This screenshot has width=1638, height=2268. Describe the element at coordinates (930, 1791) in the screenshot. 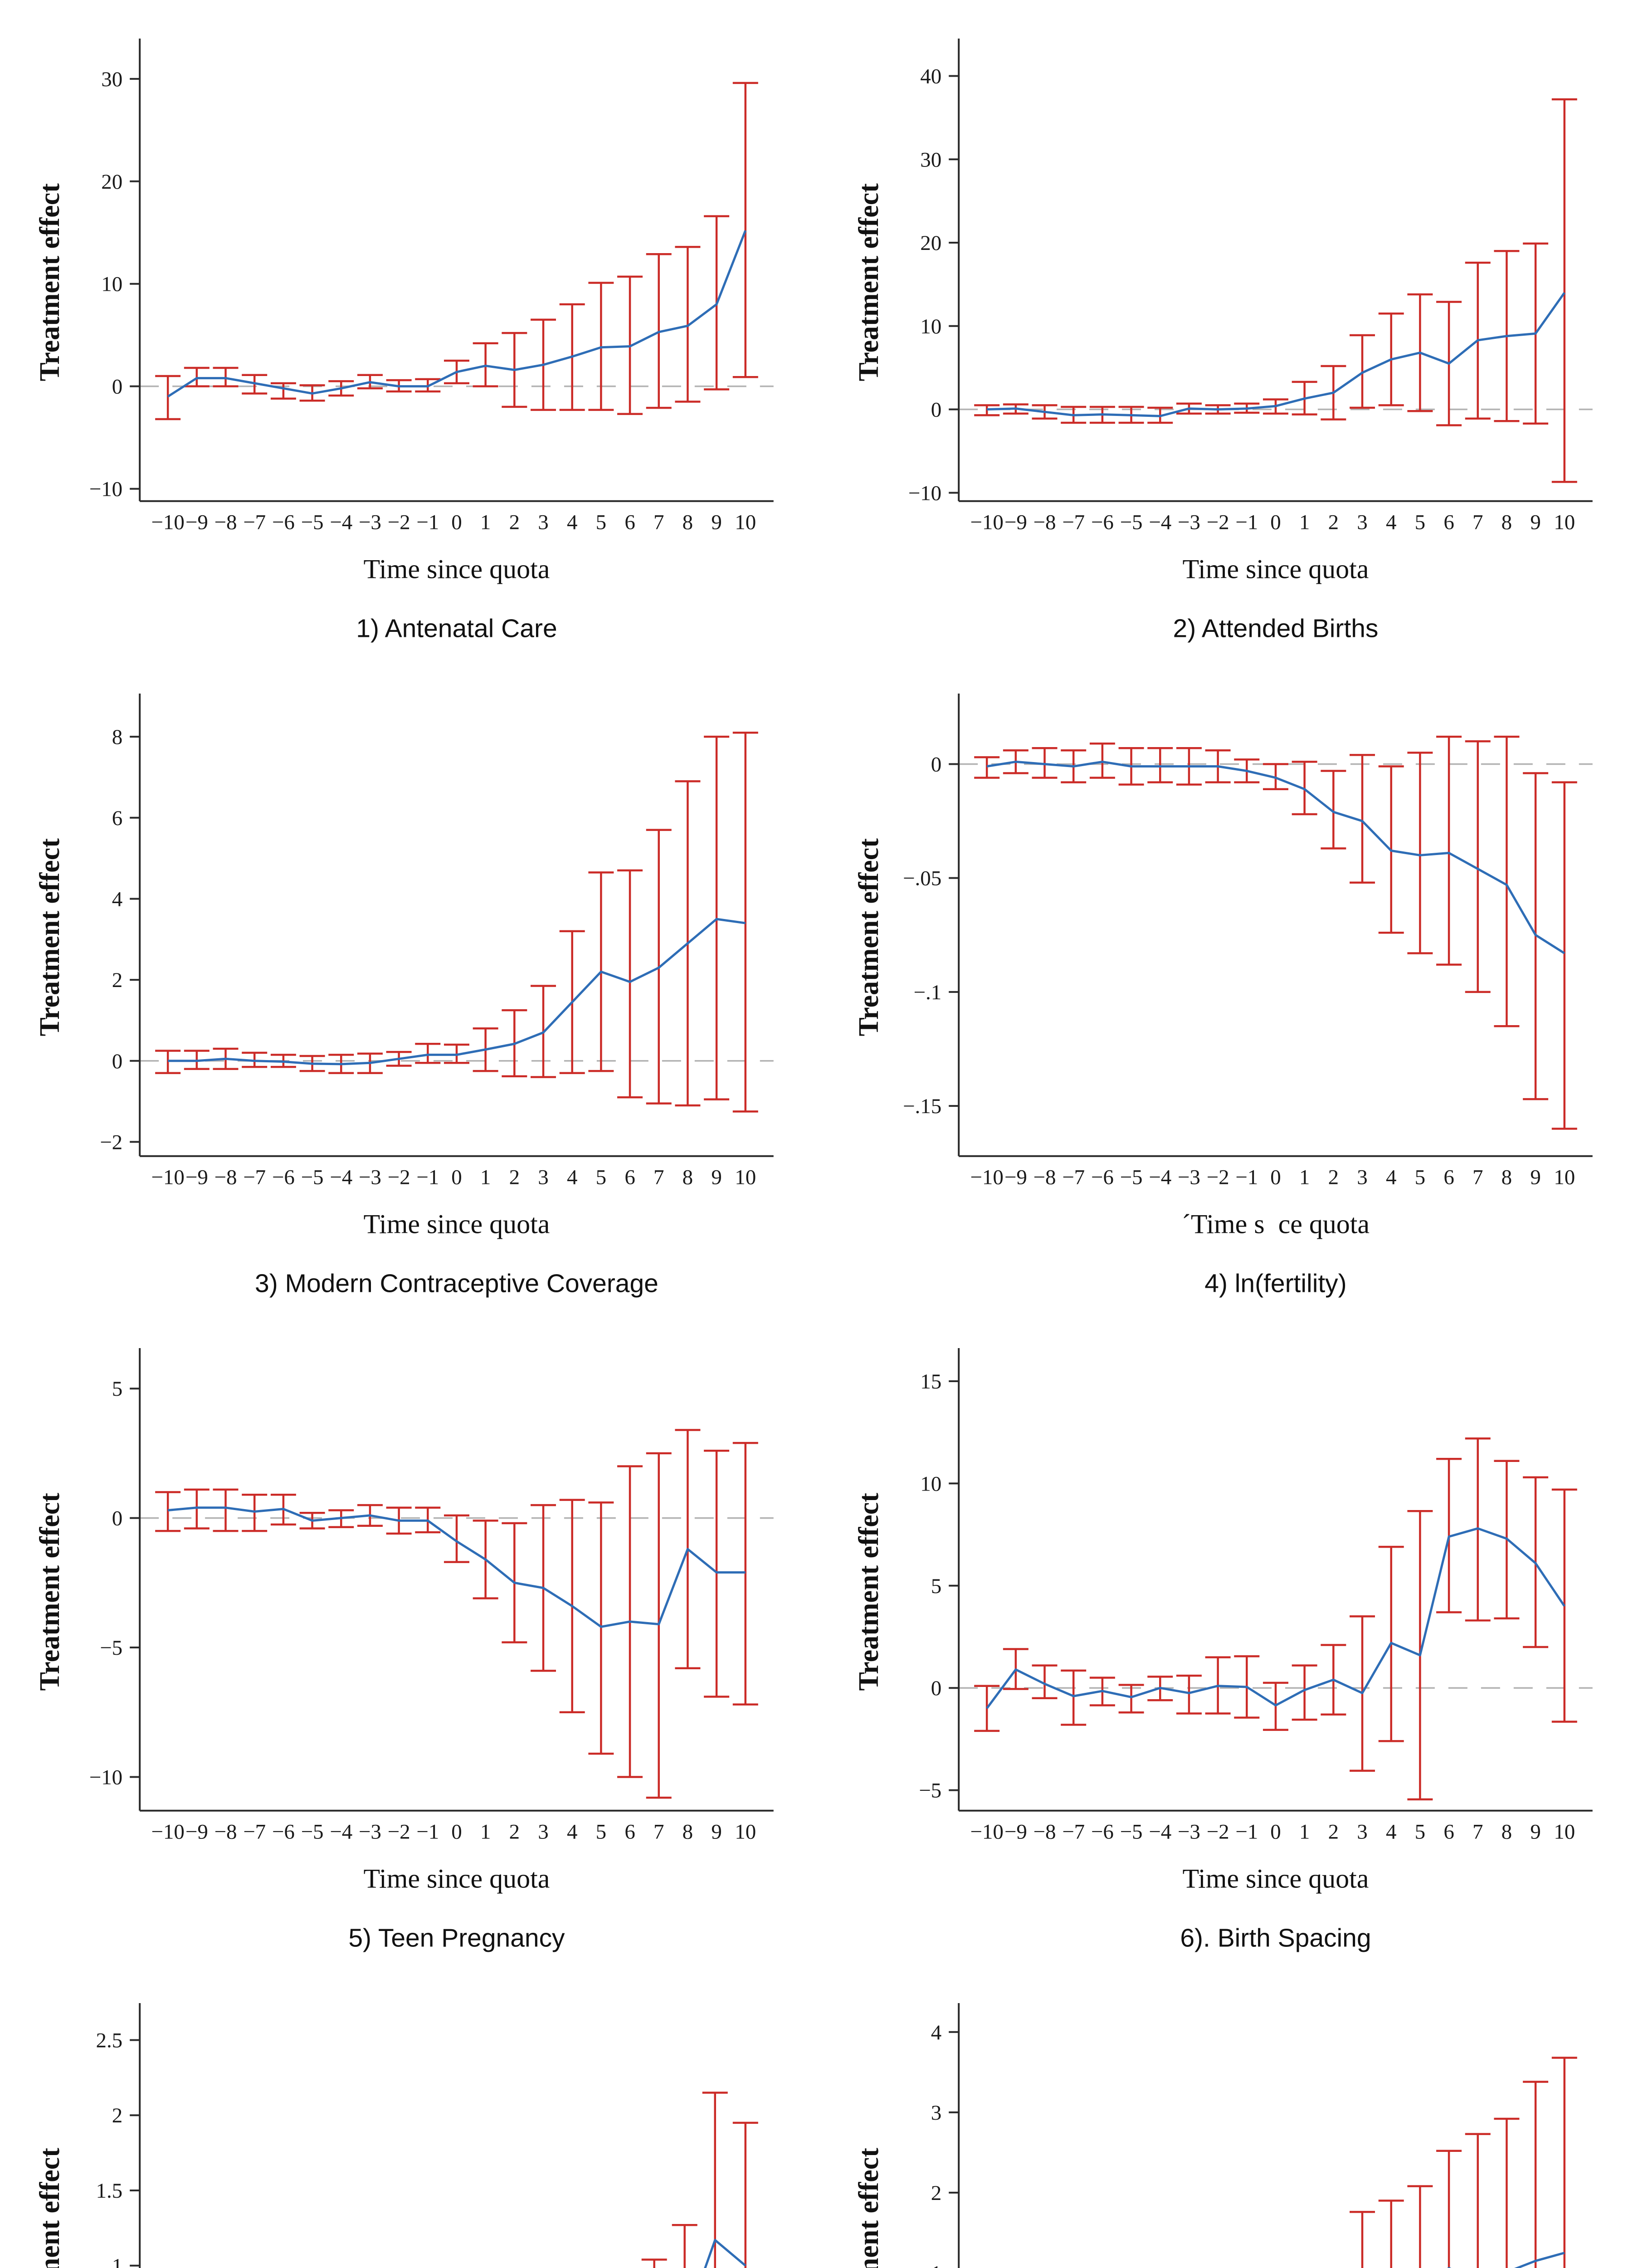

I see `y-tick-label: −5` at that location.